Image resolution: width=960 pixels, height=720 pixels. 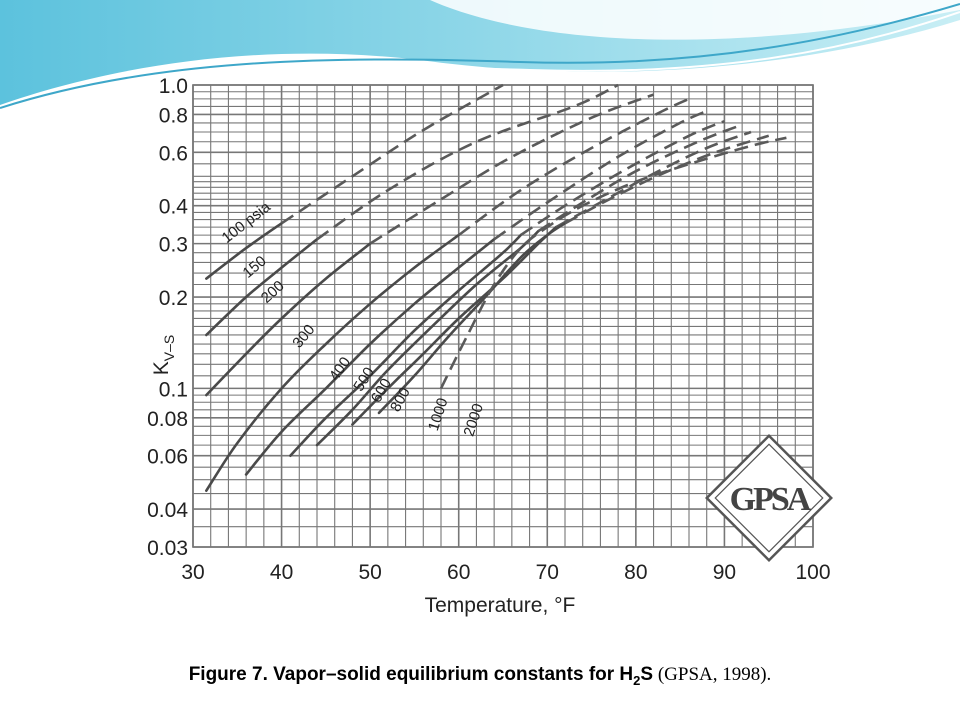 I want to click on y-tick-label: 0.2, so click(x=173, y=298).